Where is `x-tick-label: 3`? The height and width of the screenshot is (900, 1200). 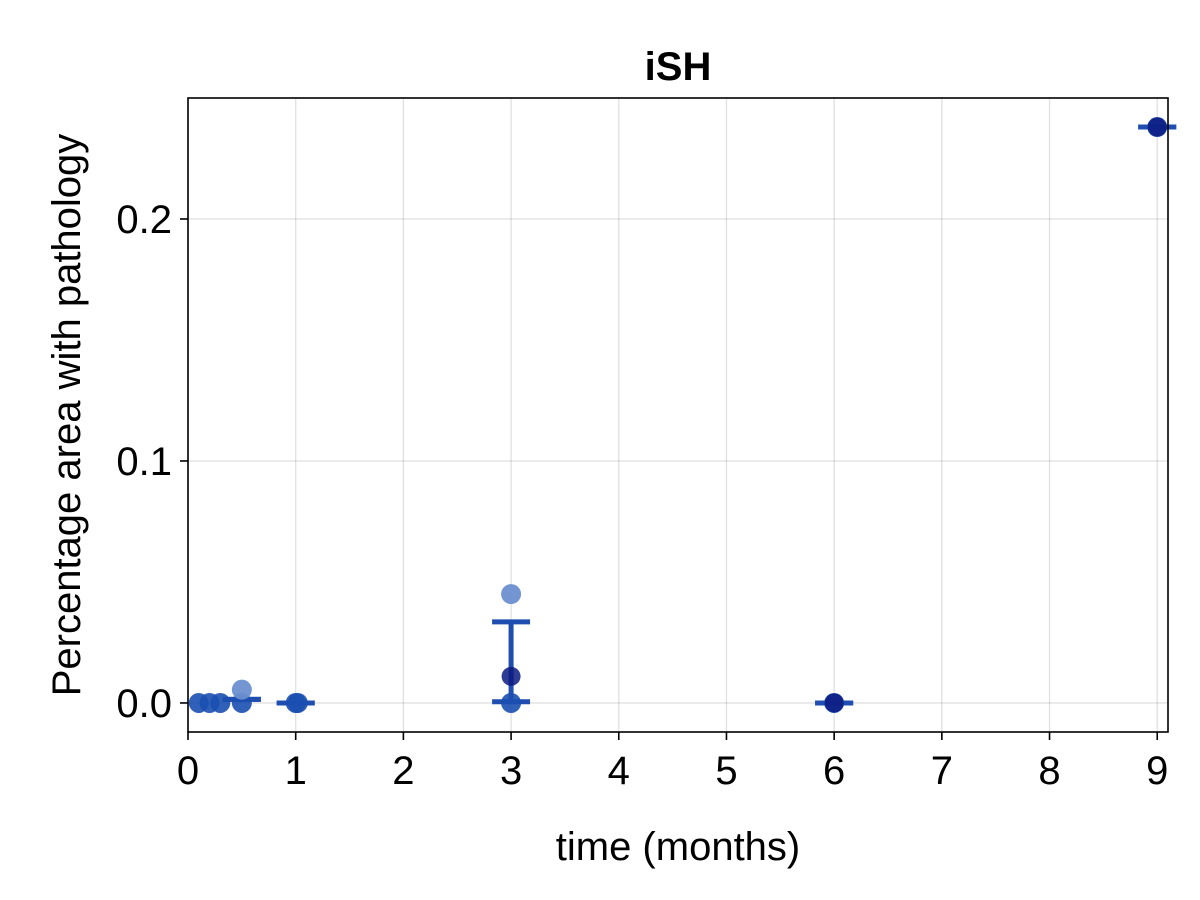 x-tick-label: 3 is located at coordinates (511, 771).